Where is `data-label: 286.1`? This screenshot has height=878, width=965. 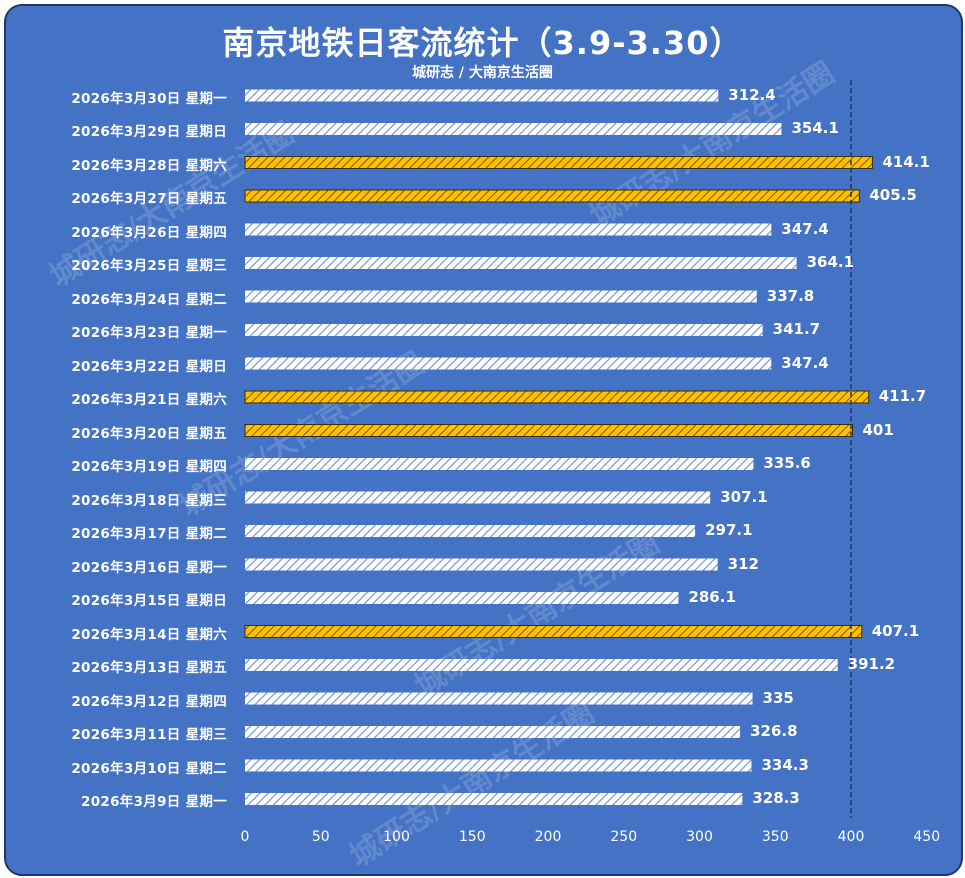
data-label: 286.1 is located at coordinates (712, 597).